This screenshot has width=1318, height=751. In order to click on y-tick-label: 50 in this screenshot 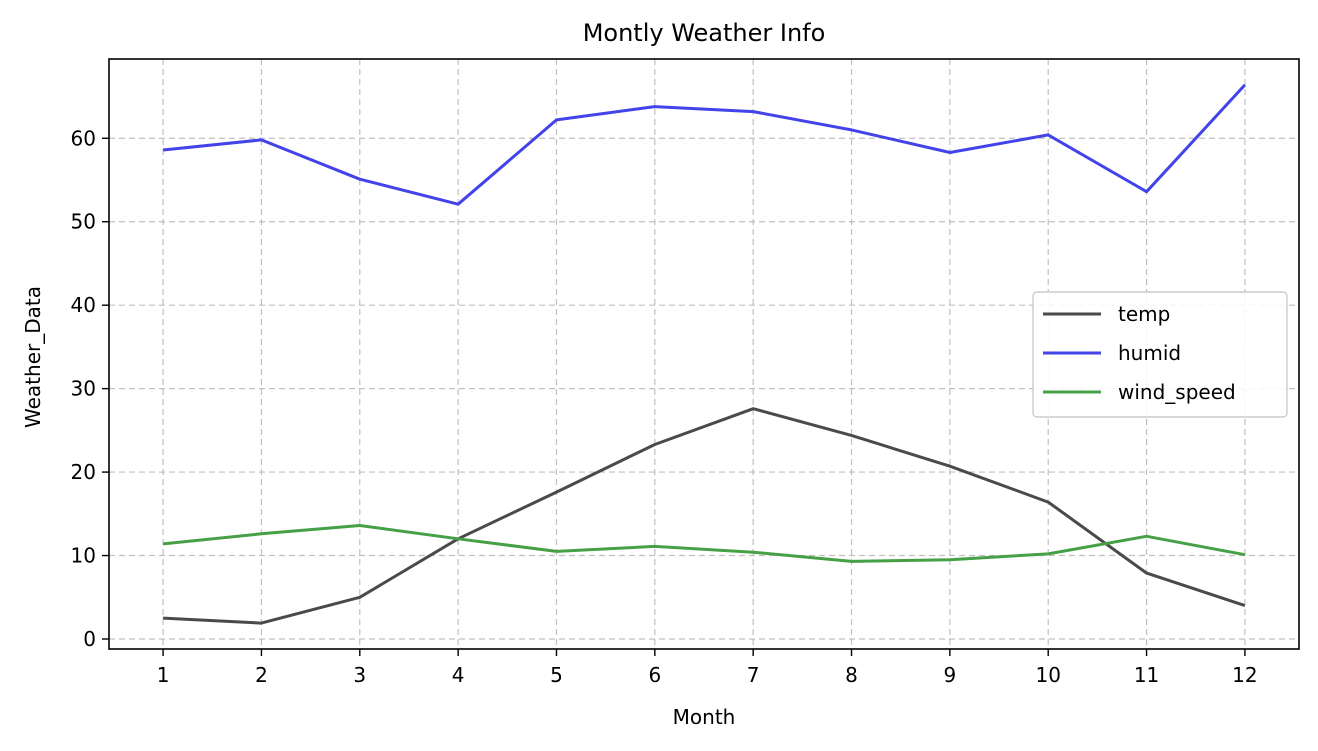, I will do `click(83, 222)`.